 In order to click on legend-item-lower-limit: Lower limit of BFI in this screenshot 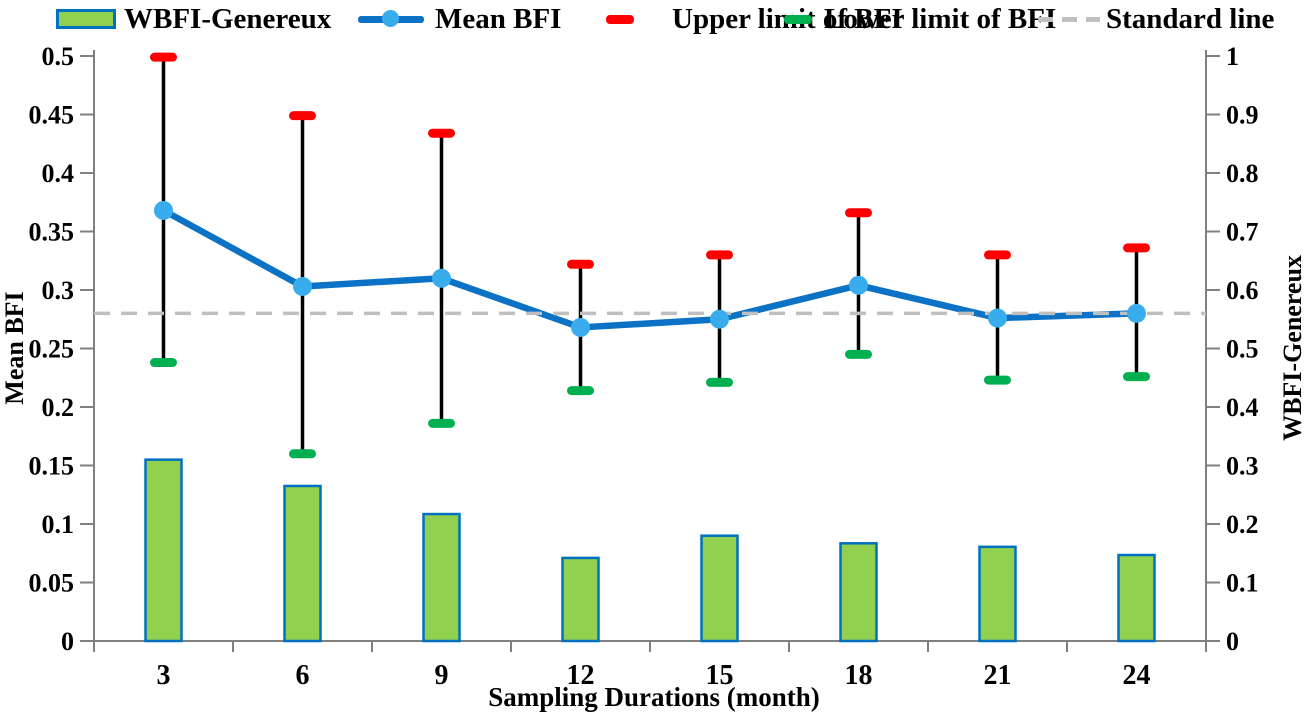, I will do `click(920, 19)`.